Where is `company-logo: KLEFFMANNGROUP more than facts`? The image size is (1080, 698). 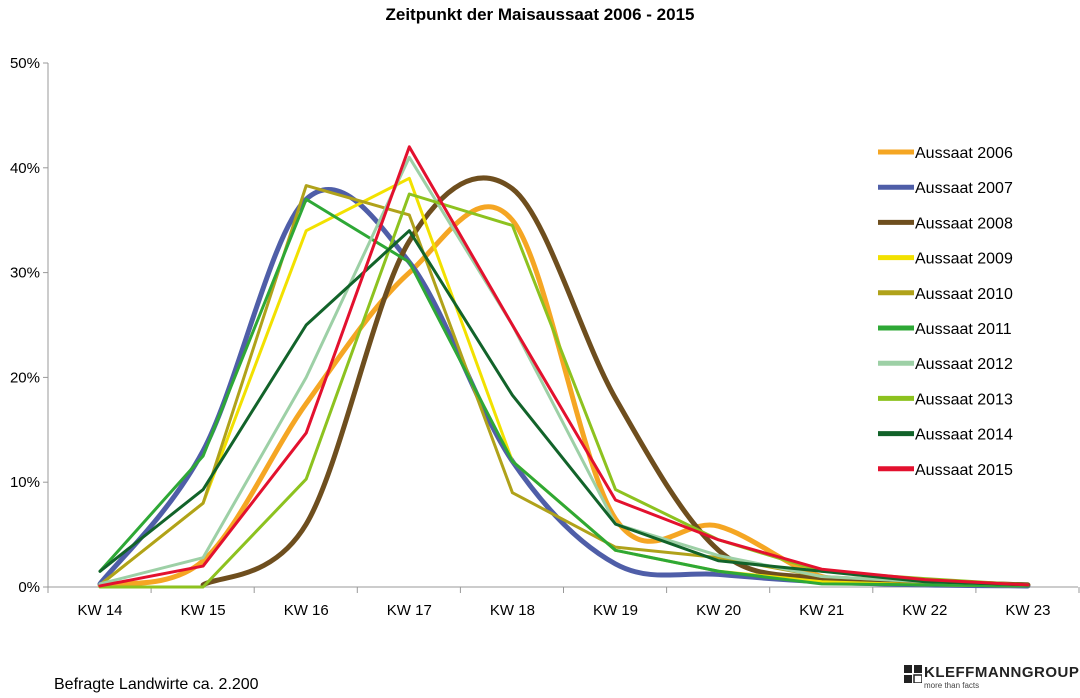
company-logo: KLEFFMANNGROUP more than facts is located at coordinates (991, 679).